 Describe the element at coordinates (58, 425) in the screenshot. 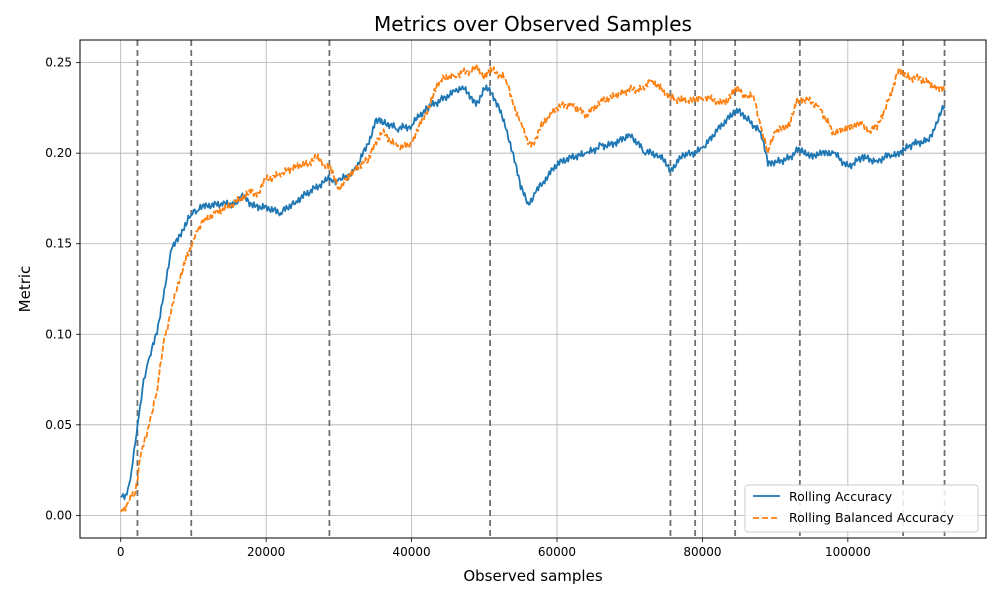

I see `y-tick-label: 0.05` at that location.